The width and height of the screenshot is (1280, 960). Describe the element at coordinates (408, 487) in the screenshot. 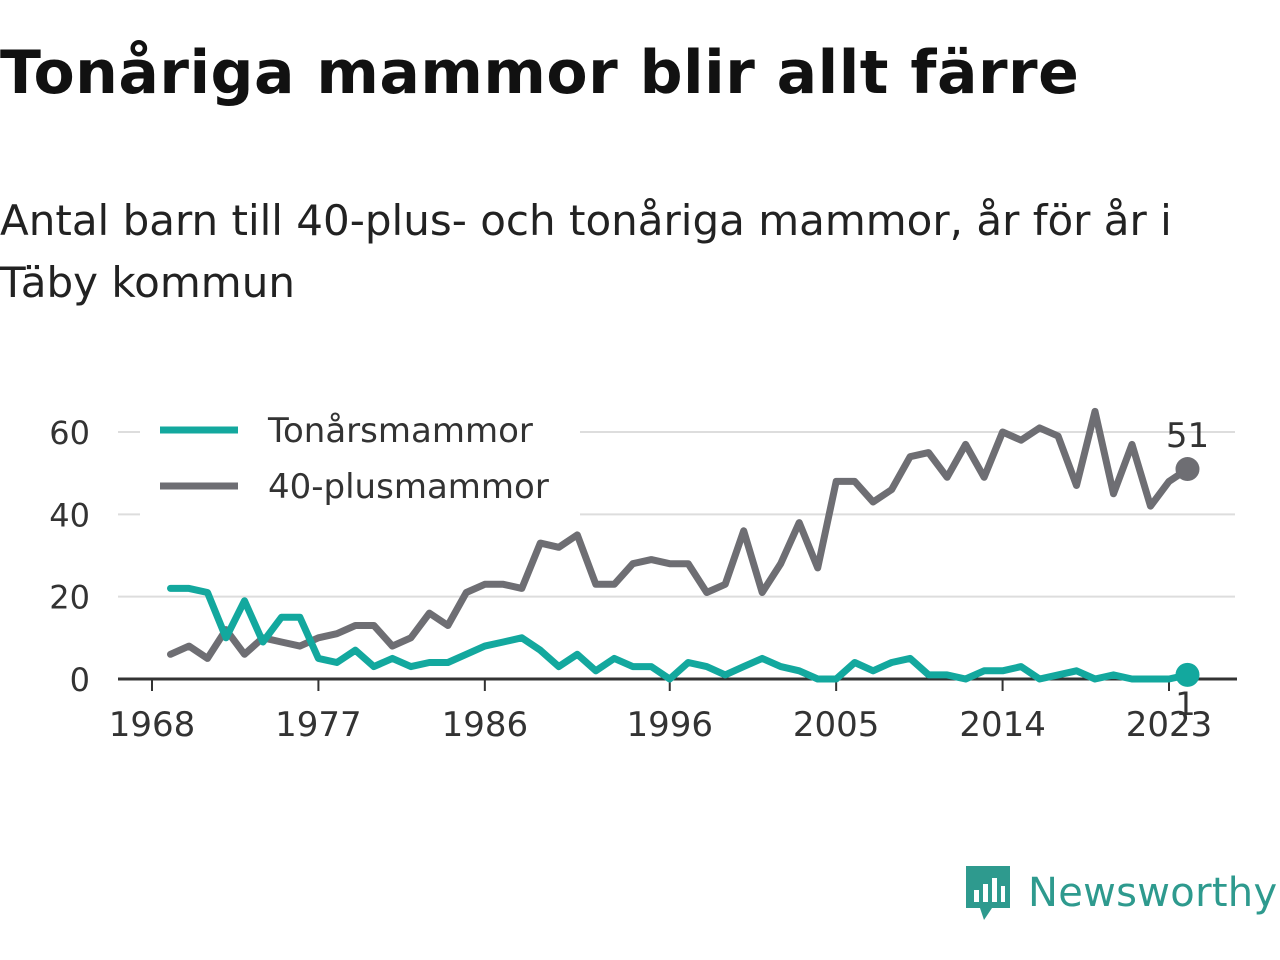

I see `legend-label: 40-plusmammor` at that location.